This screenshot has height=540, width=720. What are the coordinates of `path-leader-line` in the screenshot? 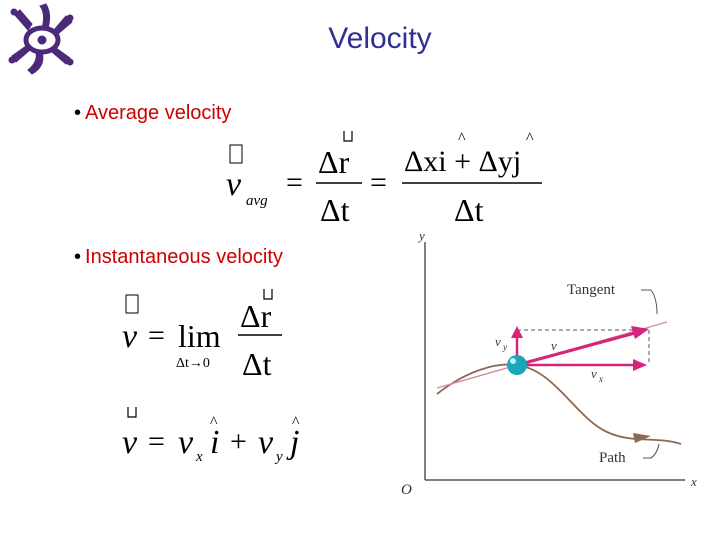 It's located at (651, 451).